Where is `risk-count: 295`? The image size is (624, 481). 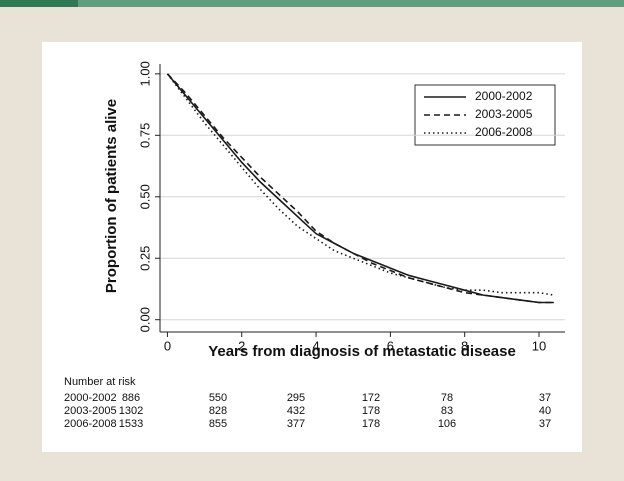
risk-count: 295 is located at coordinates (296, 398).